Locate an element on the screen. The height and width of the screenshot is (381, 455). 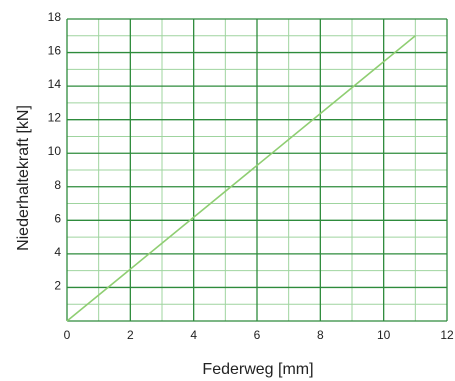
y-tick-label: 18 is located at coordinates (55, 17).